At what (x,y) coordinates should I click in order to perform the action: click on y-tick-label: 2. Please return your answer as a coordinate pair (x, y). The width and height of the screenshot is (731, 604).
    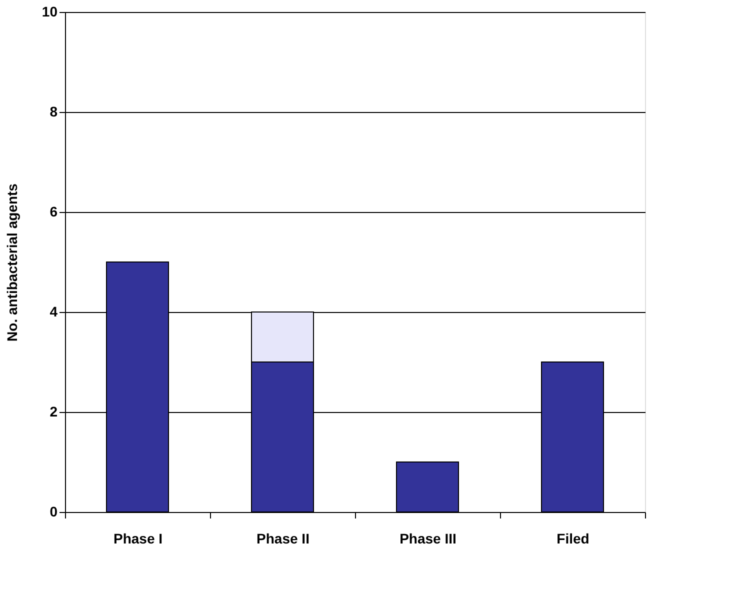
    Looking at the image, I should click on (54, 412).